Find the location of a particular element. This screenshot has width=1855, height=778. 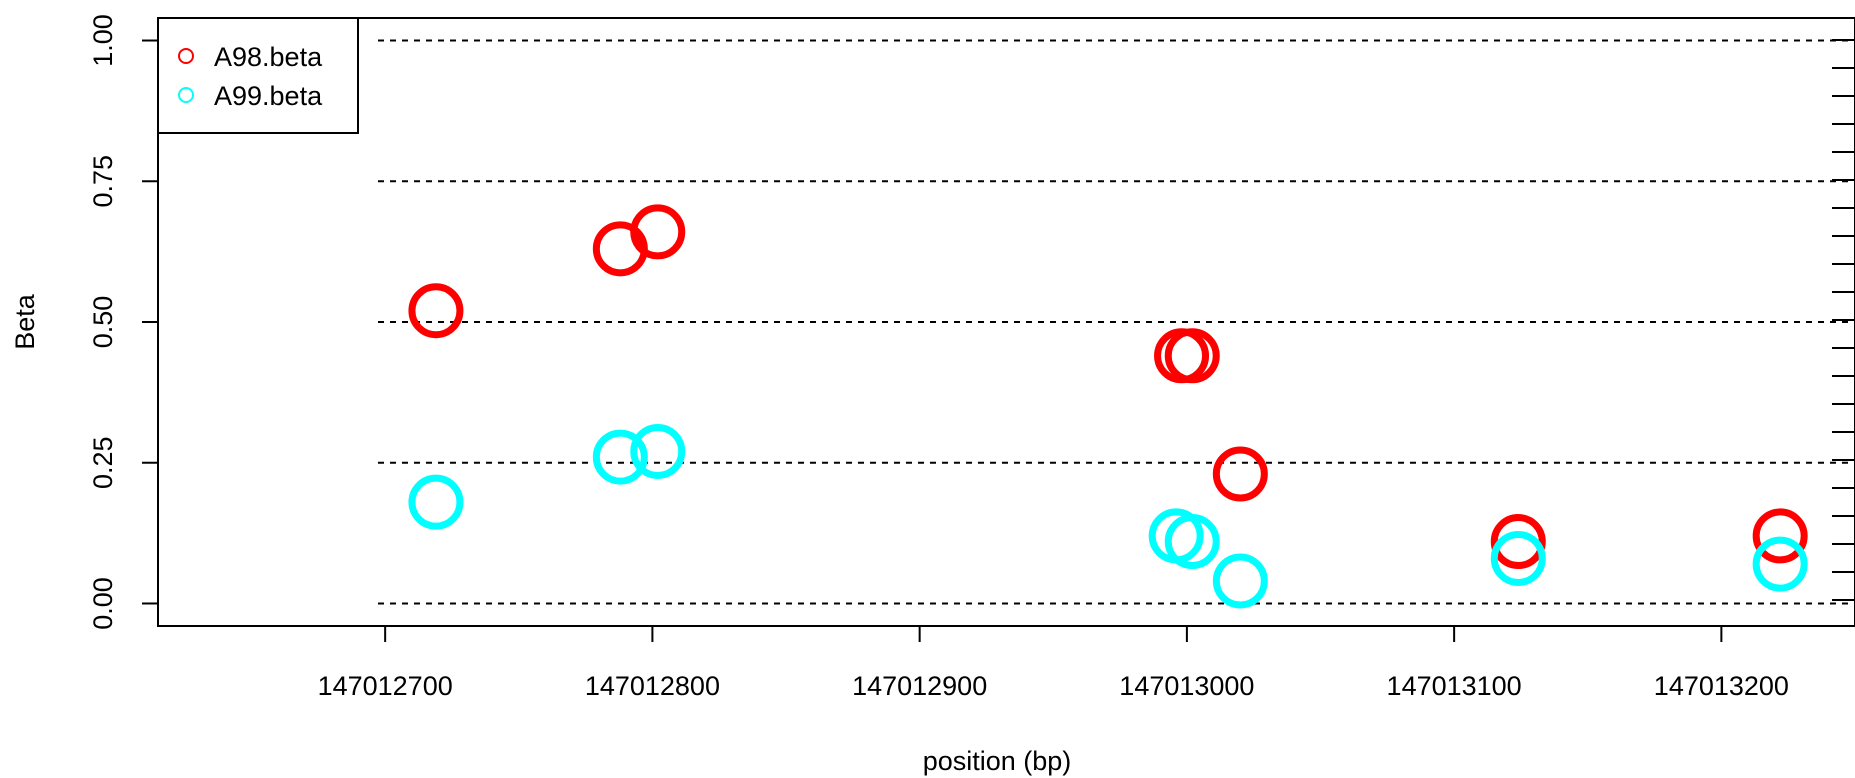

x-tick-label-1: 147012800 is located at coordinates (652, 686).